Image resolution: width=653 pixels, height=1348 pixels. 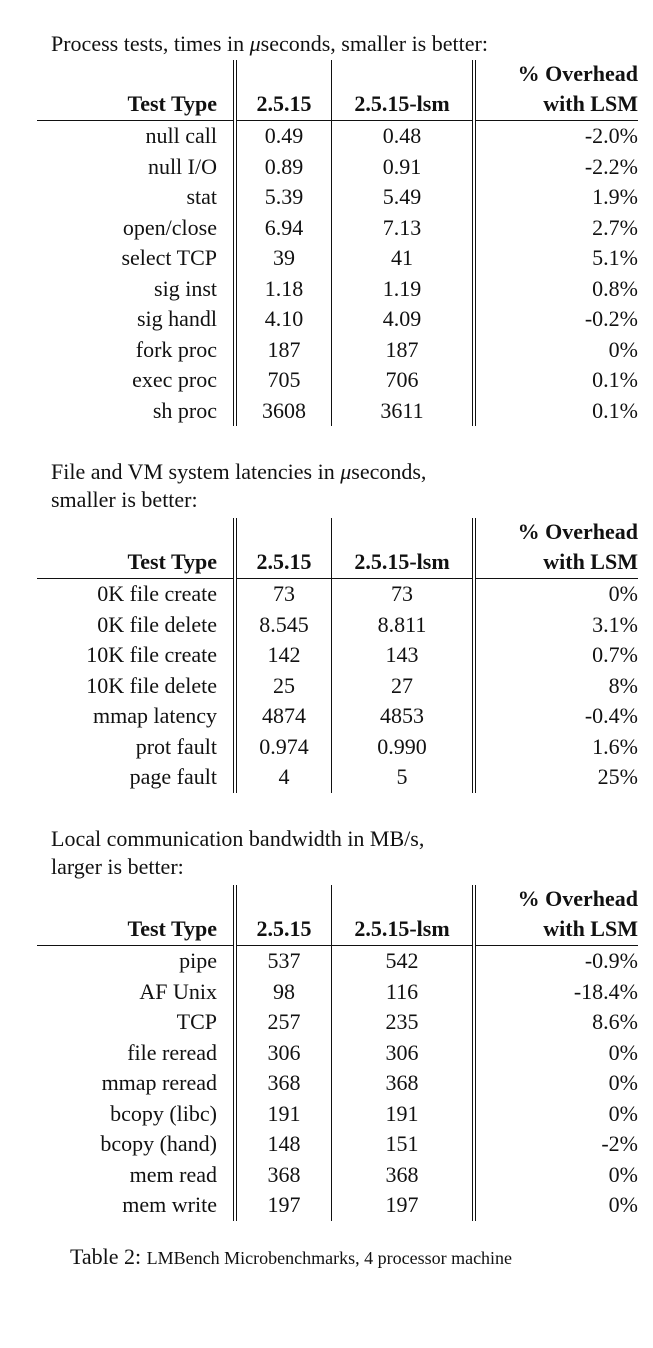 What do you see at coordinates (615, 227) in the screenshot?
I see `overhead-cell: 2.7%` at bounding box center [615, 227].